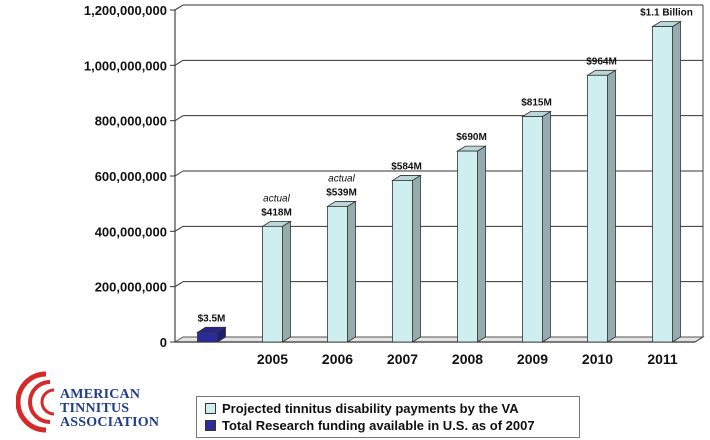 This screenshot has height=440, width=710. What do you see at coordinates (272, 359) in the screenshot?
I see `x-tick-label: 2005` at bounding box center [272, 359].